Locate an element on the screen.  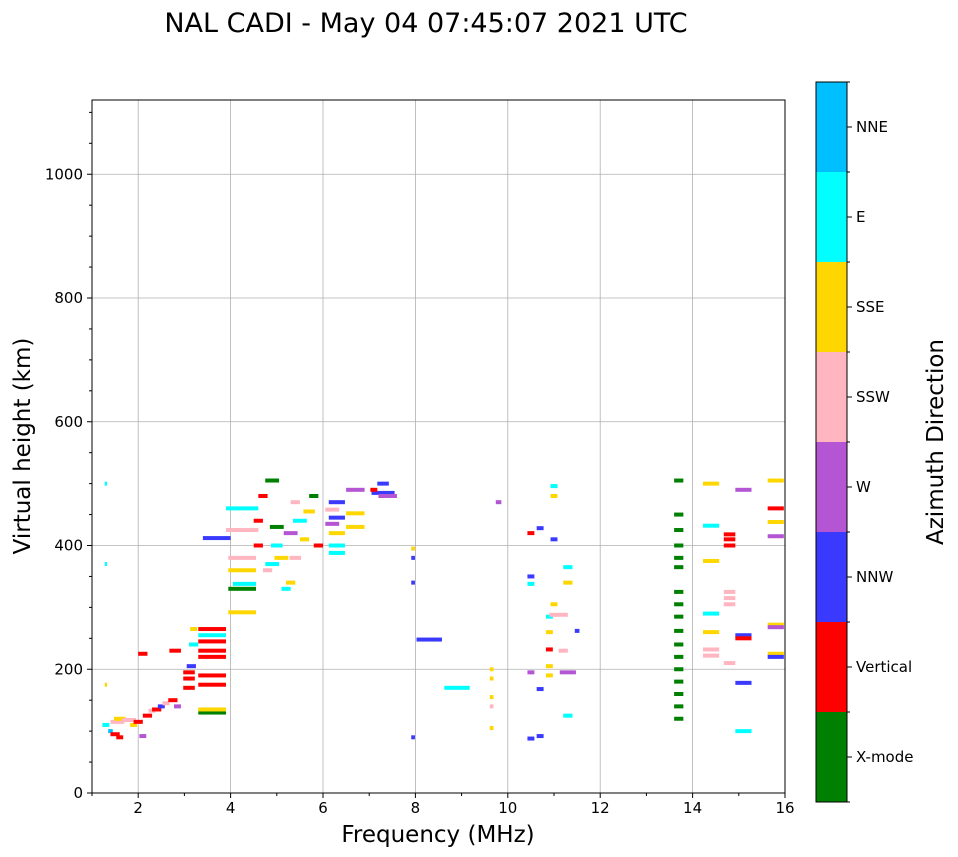
colorbar-category-label: X-mode is located at coordinates (884, 757).